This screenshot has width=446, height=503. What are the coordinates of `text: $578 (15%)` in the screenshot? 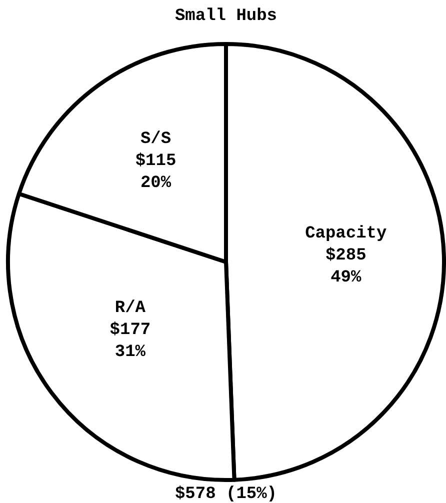 It's located at (226, 494).